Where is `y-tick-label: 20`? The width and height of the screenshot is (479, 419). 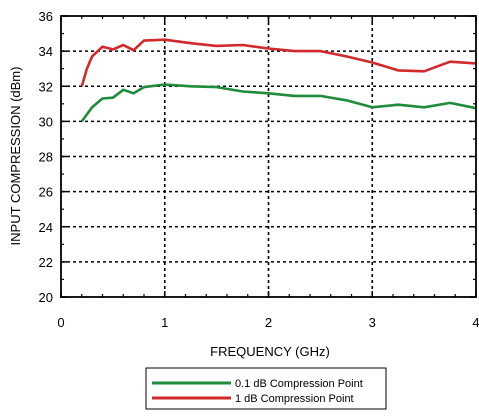 y-tick-label: 20 is located at coordinates (46, 297).